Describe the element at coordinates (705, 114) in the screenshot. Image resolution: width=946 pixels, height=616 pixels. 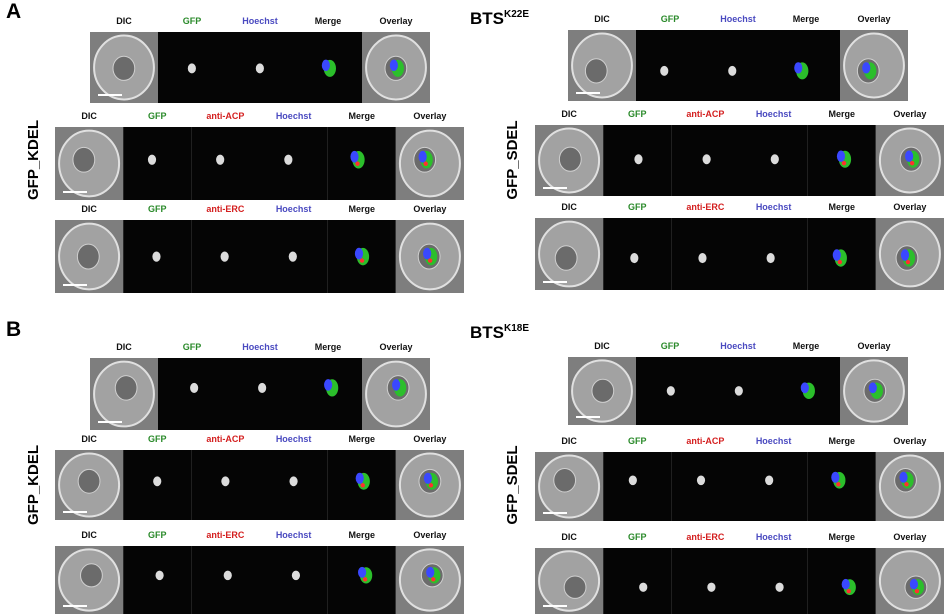
I see `channel-label: anti-ACP` at that location.